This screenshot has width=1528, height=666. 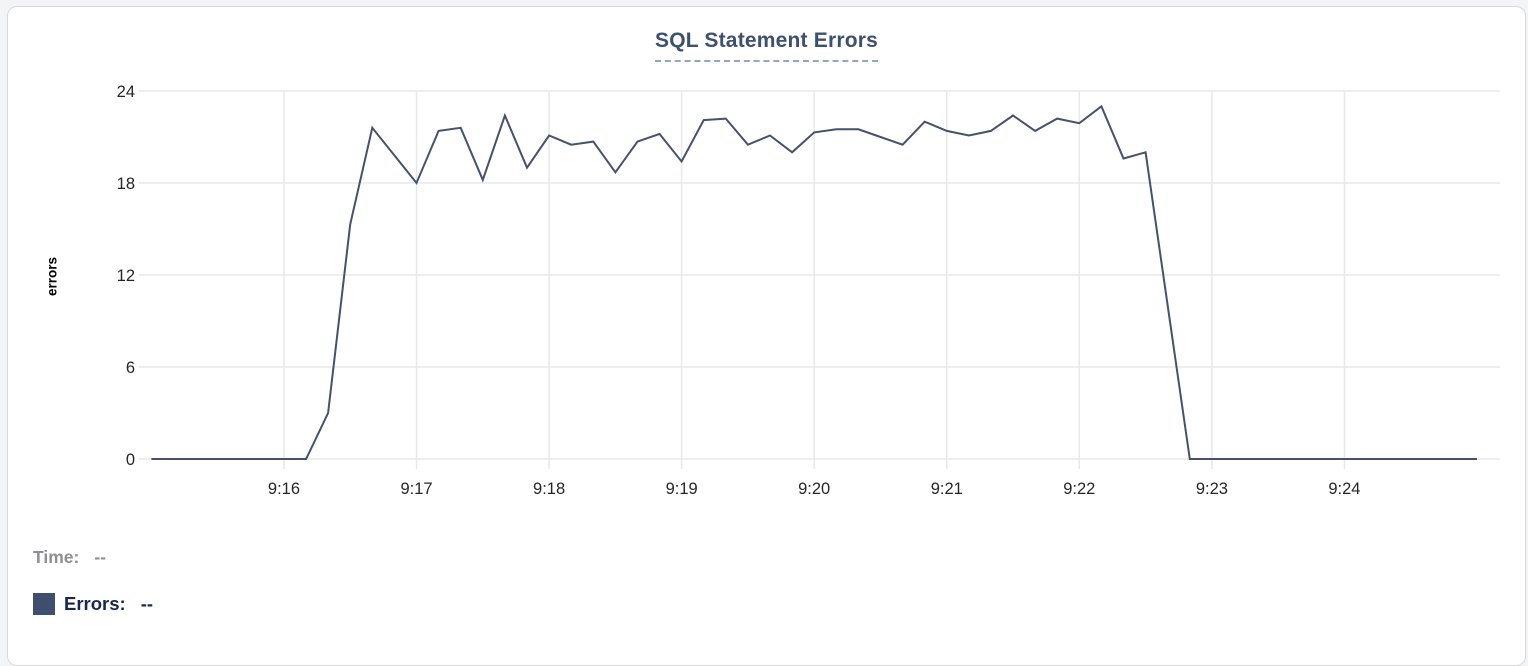 What do you see at coordinates (100, 557) in the screenshot?
I see `time-value: --` at bounding box center [100, 557].